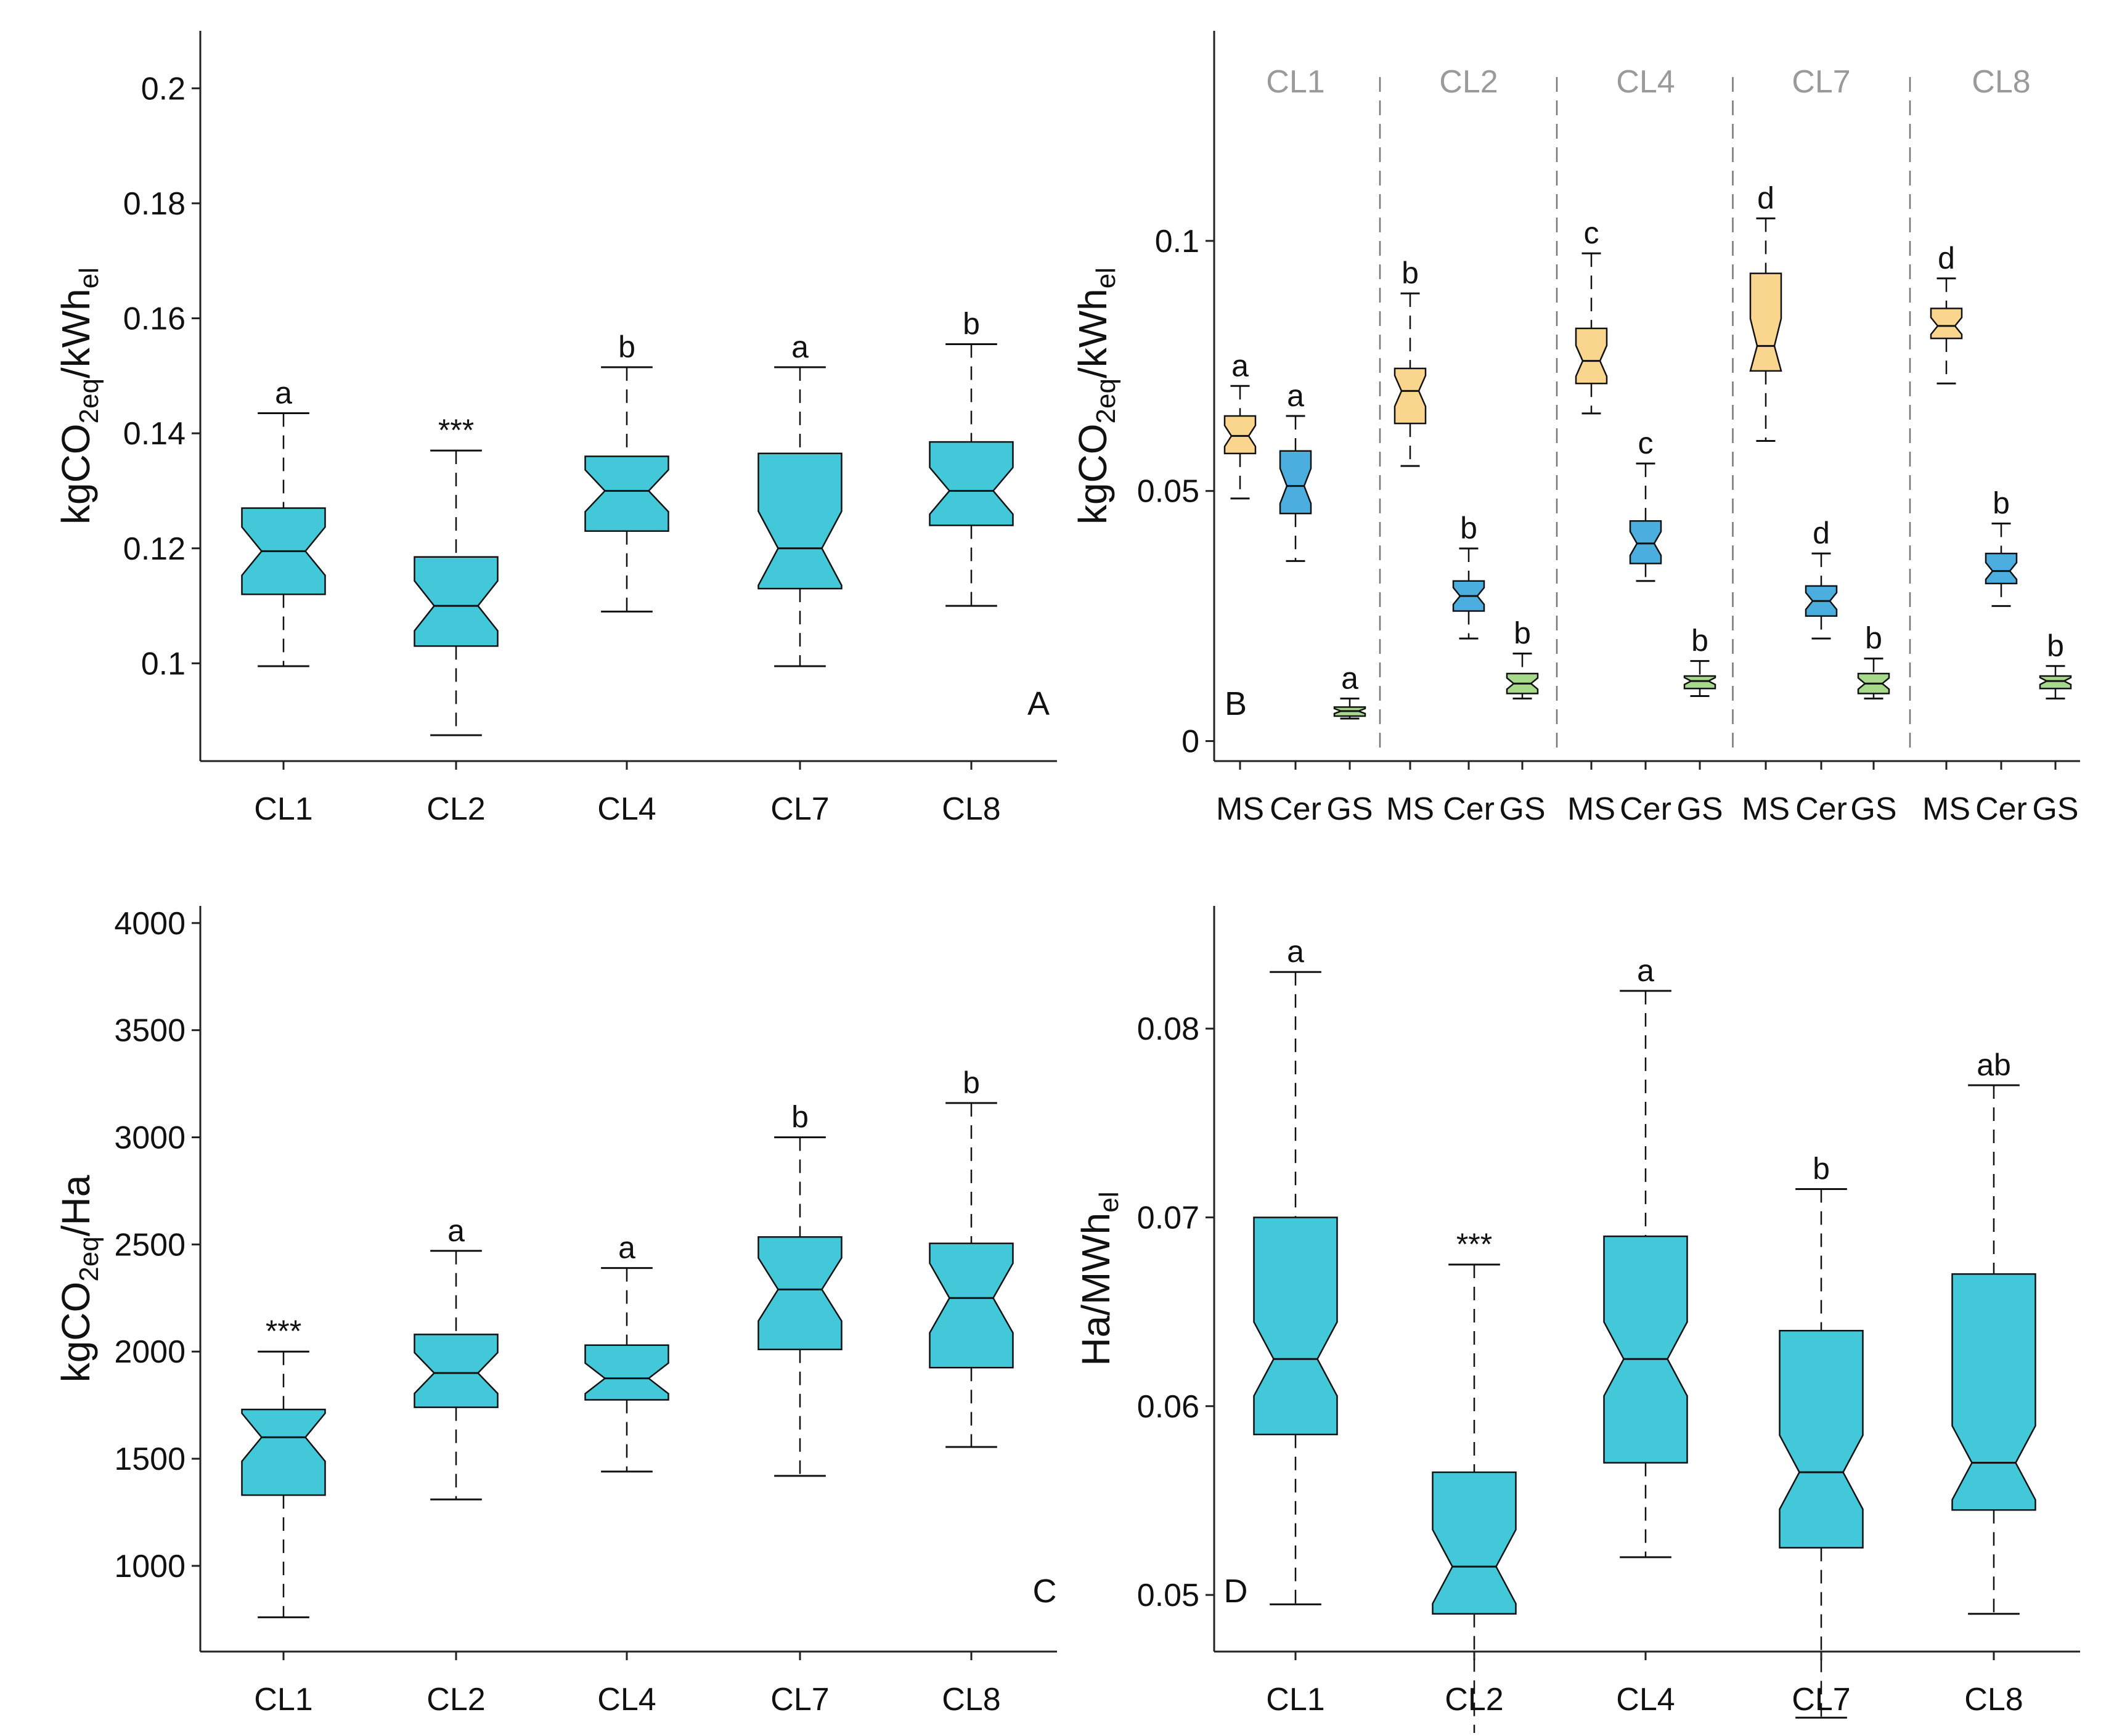 This screenshot has width=2122, height=1736. I want to click on y-axis-label: Ha/MWhel, so click(1099, 1278).